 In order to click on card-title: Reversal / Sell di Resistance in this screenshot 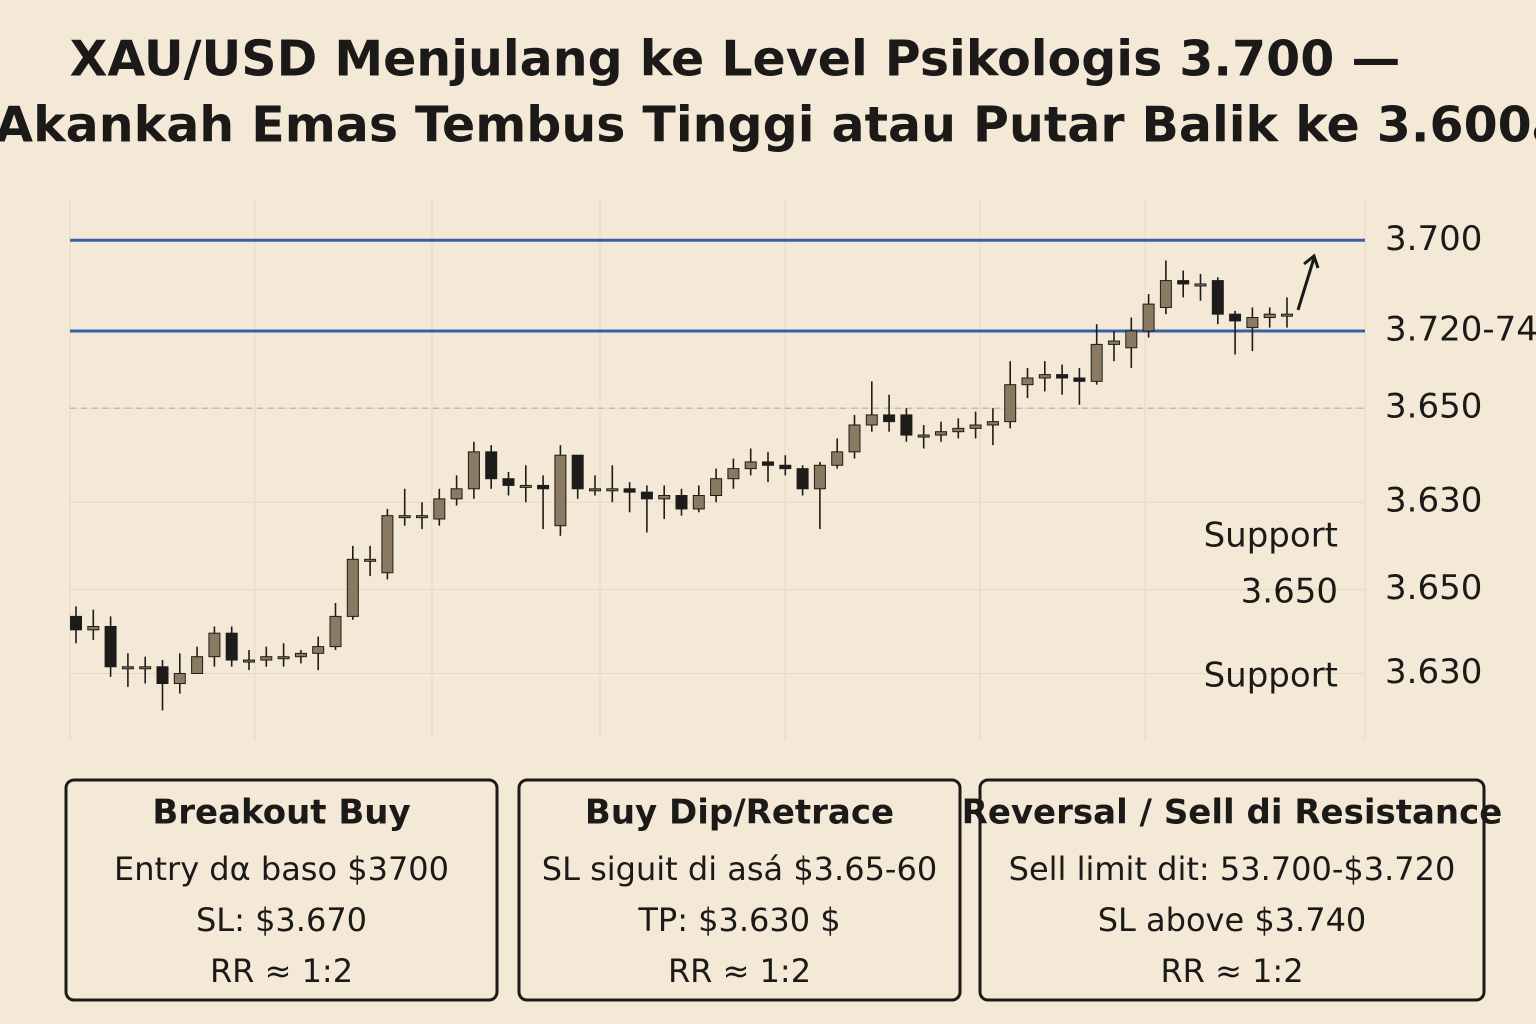, I will do `click(1232, 813)`.